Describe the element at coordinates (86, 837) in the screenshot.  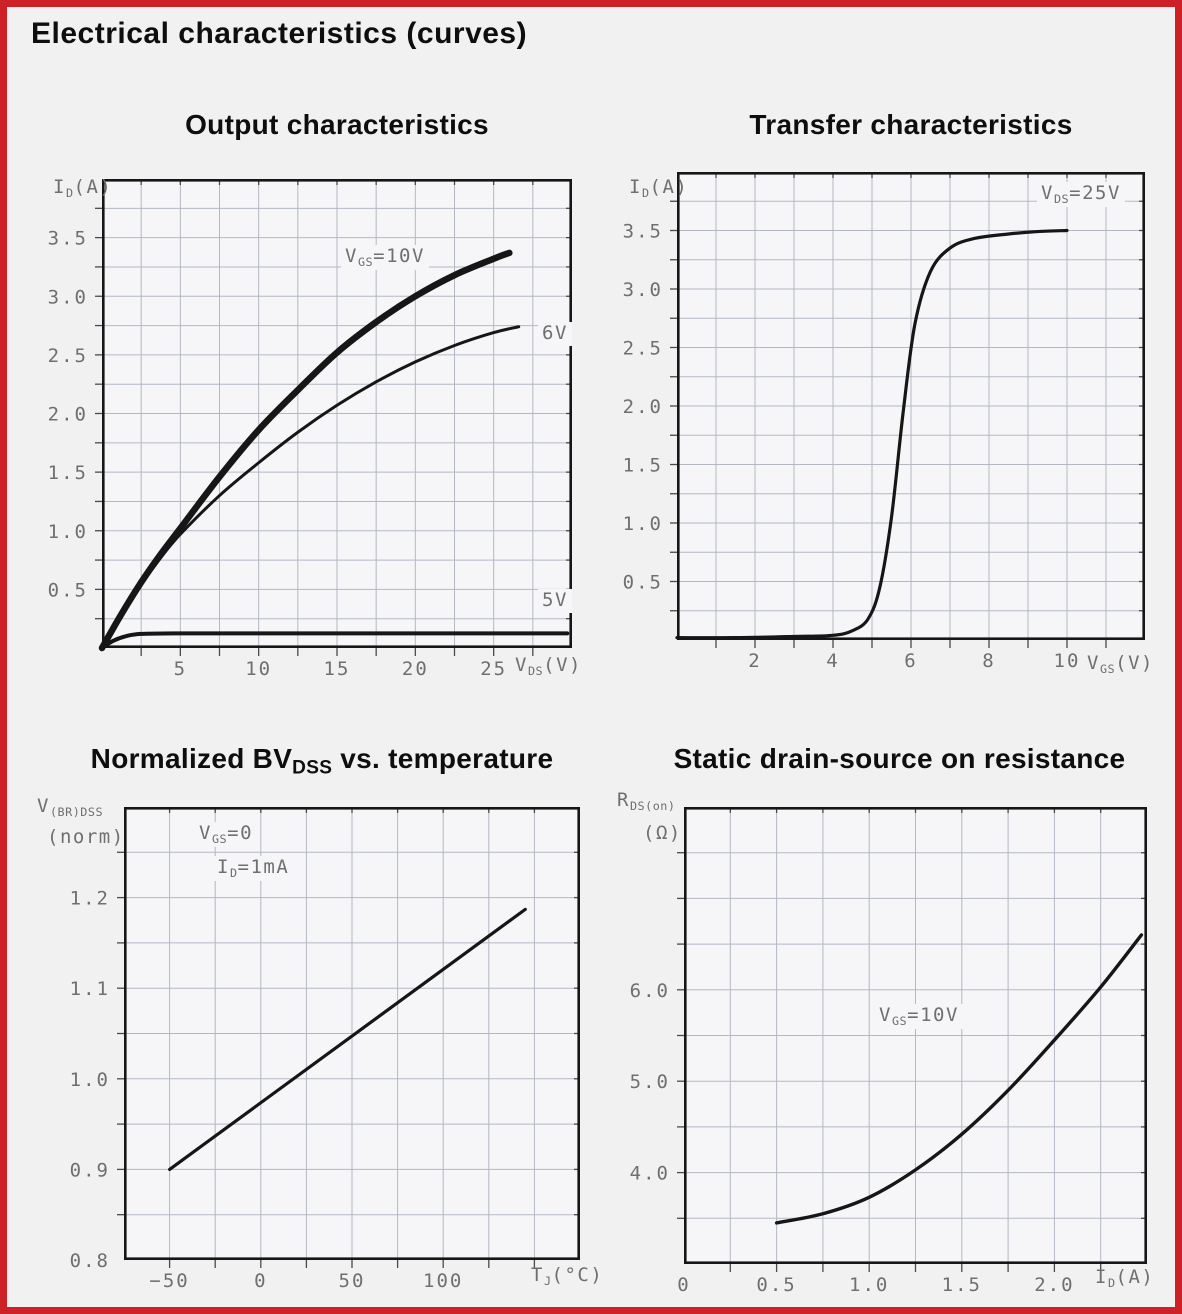
I see `bvdss-y-axis-label-line2: (norm)` at that location.